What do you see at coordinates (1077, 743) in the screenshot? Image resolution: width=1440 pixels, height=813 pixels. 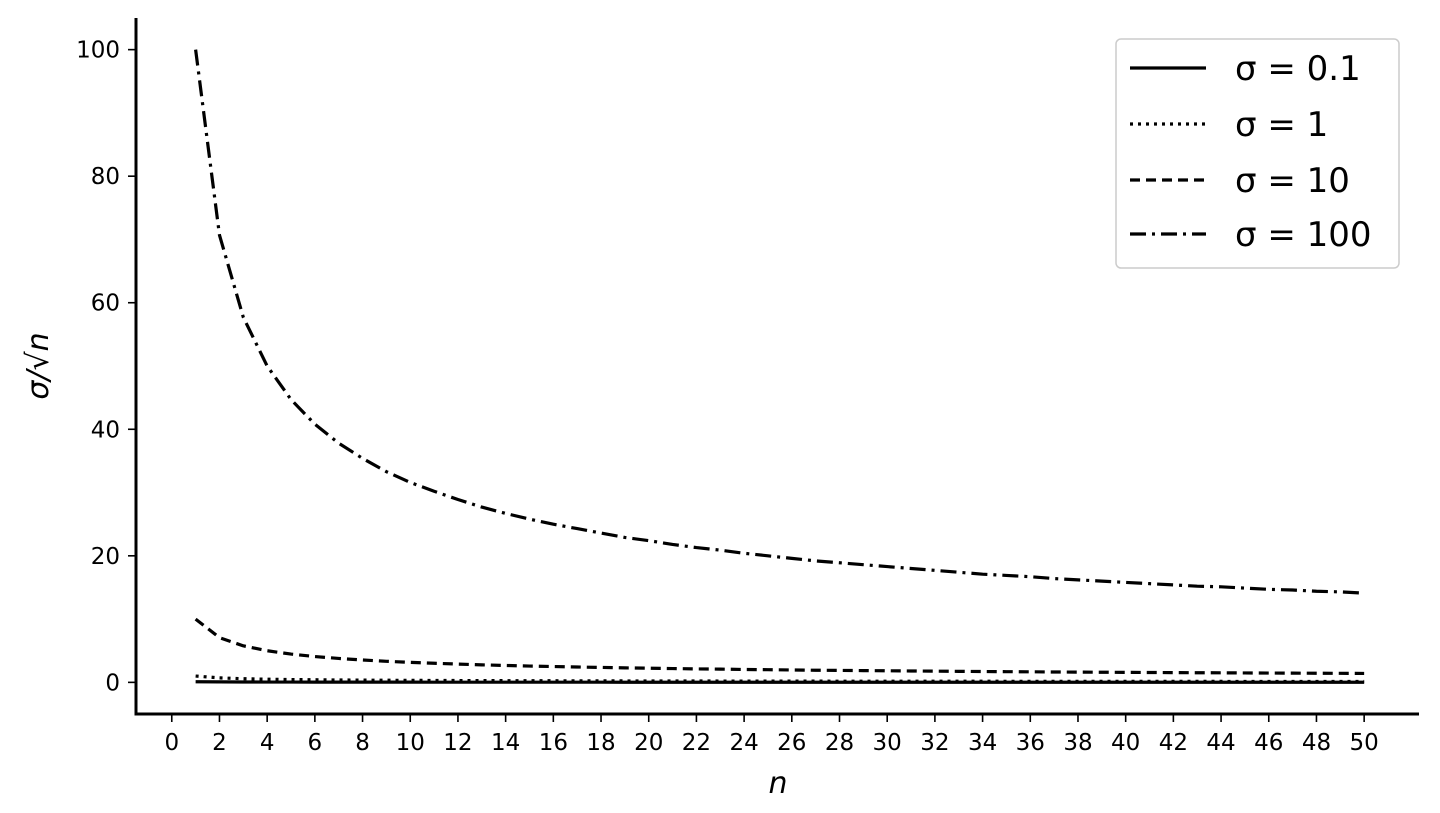 I see `x-tick-label: 38` at bounding box center [1077, 743].